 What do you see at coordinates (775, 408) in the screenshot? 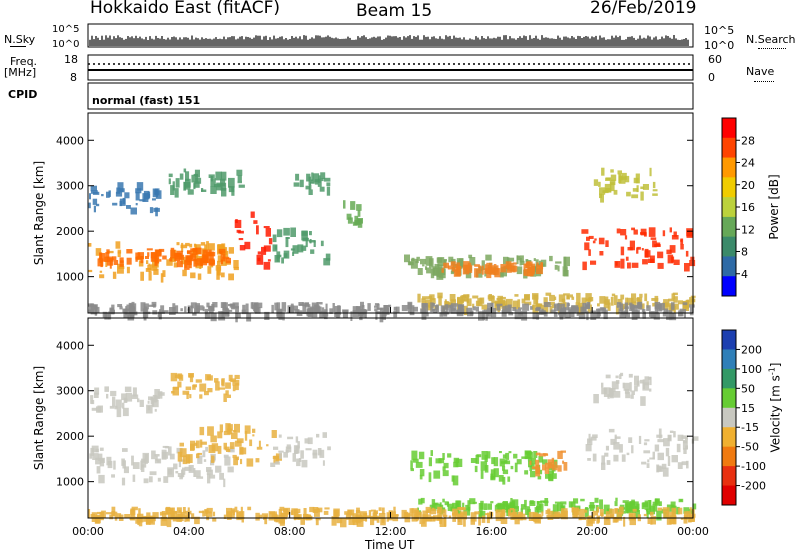
I see `velocity-cbar-label: Velocity [m s-1]` at bounding box center [775, 408].